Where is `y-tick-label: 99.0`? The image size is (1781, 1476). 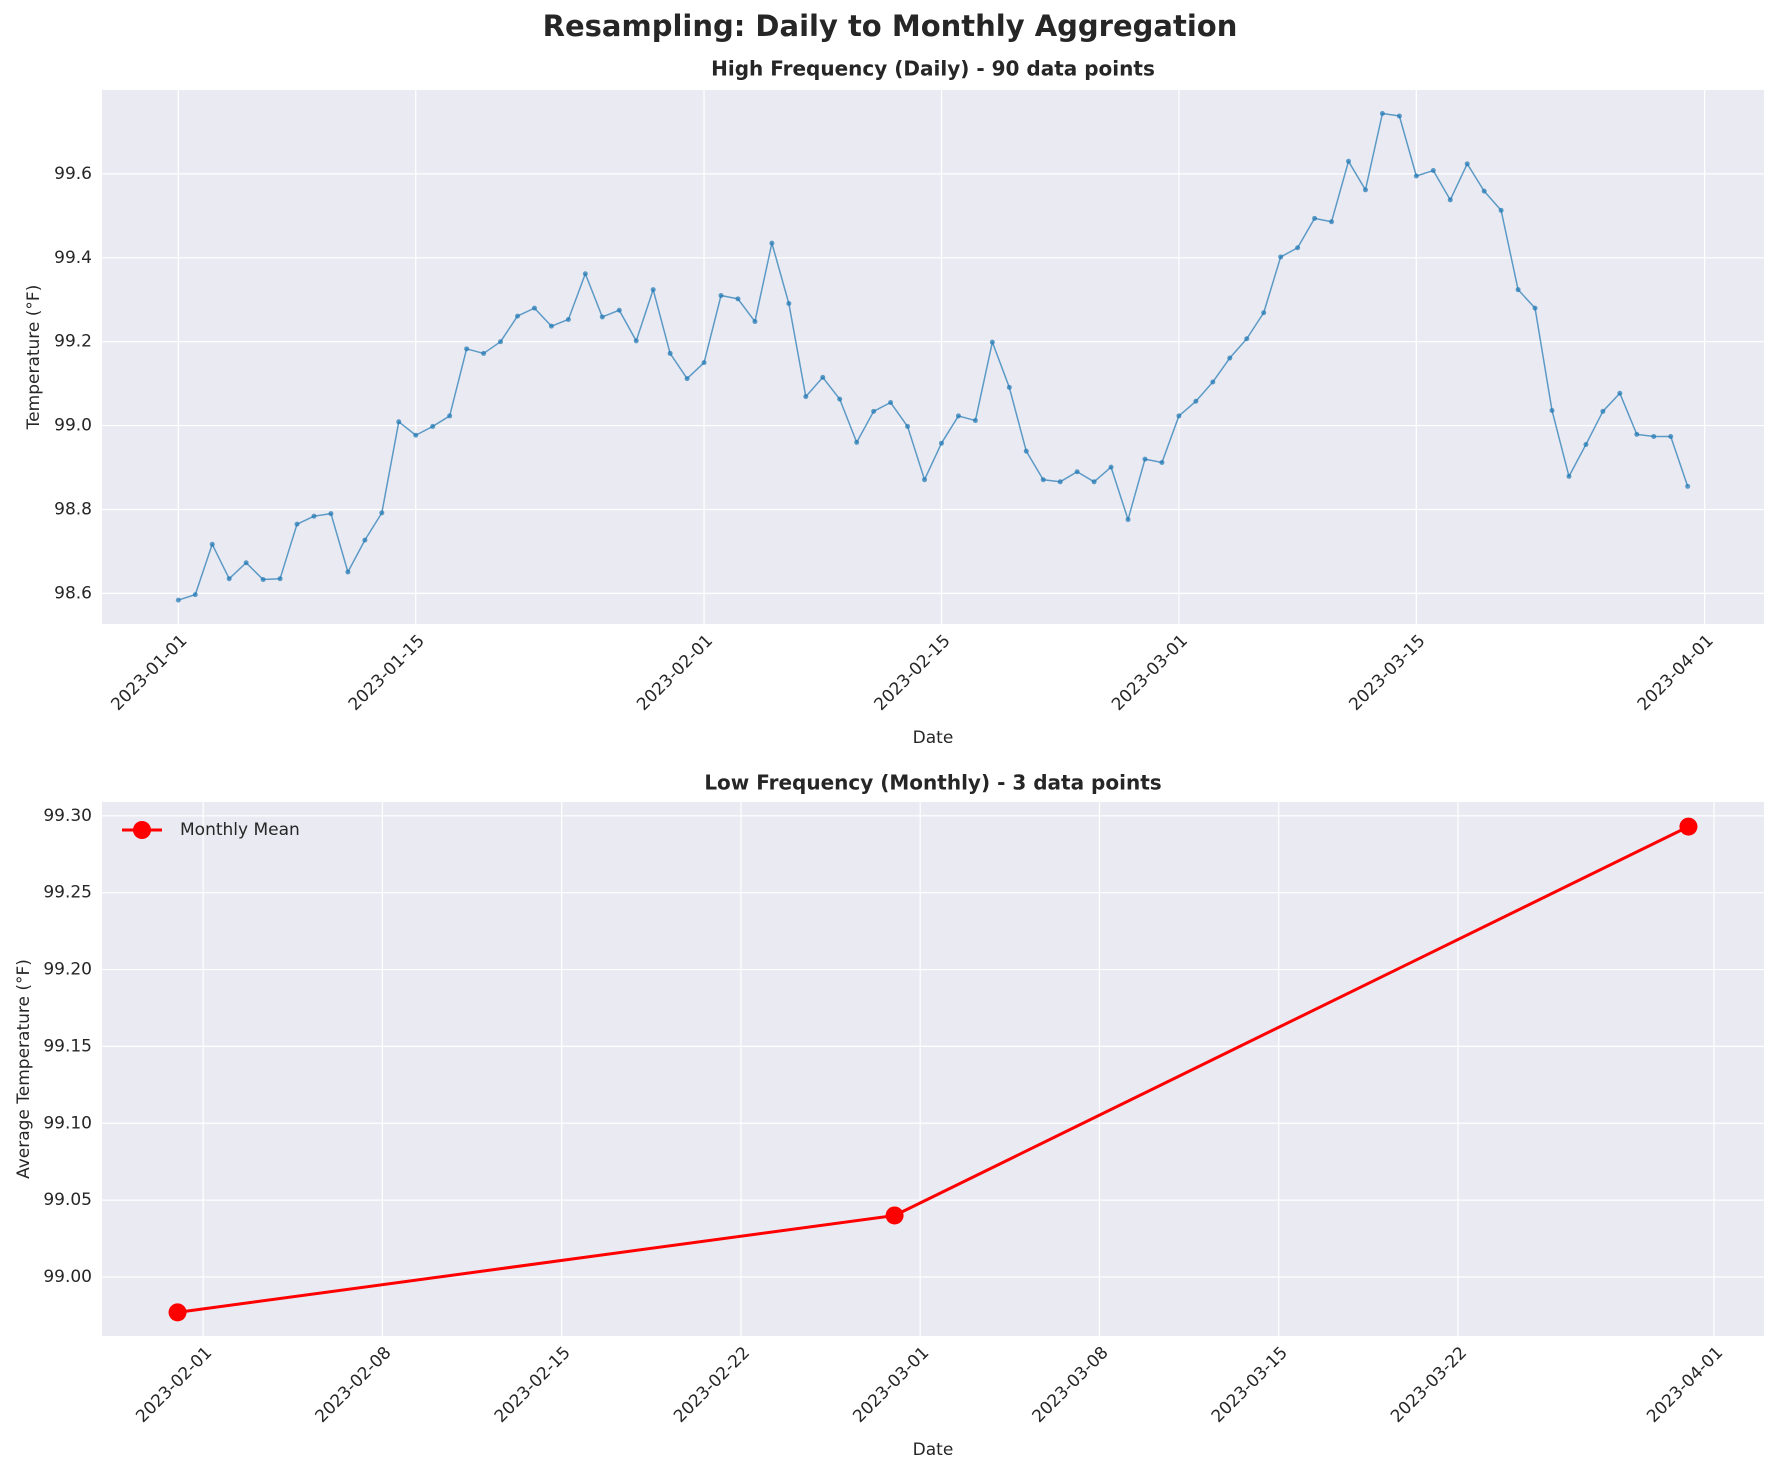
y-tick-label: 99.0 is located at coordinates (73, 426).